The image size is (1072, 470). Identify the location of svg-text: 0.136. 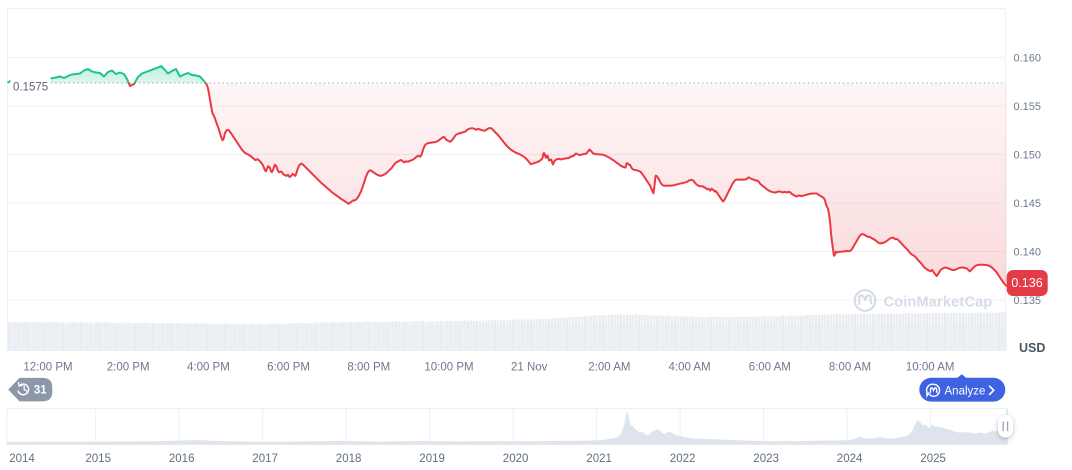
(1026, 283).